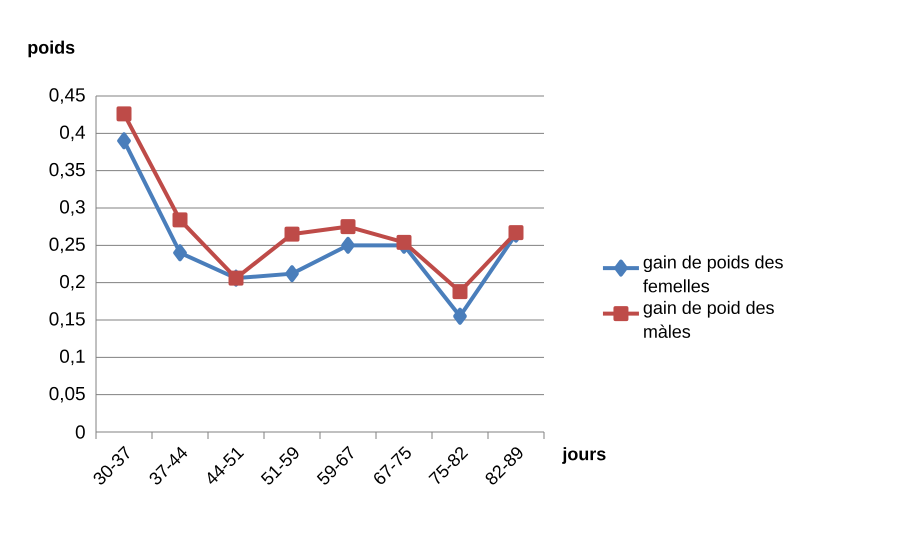  Describe the element at coordinates (67, 394) in the screenshot. I see `y-tick-label: 0,05` at that location.